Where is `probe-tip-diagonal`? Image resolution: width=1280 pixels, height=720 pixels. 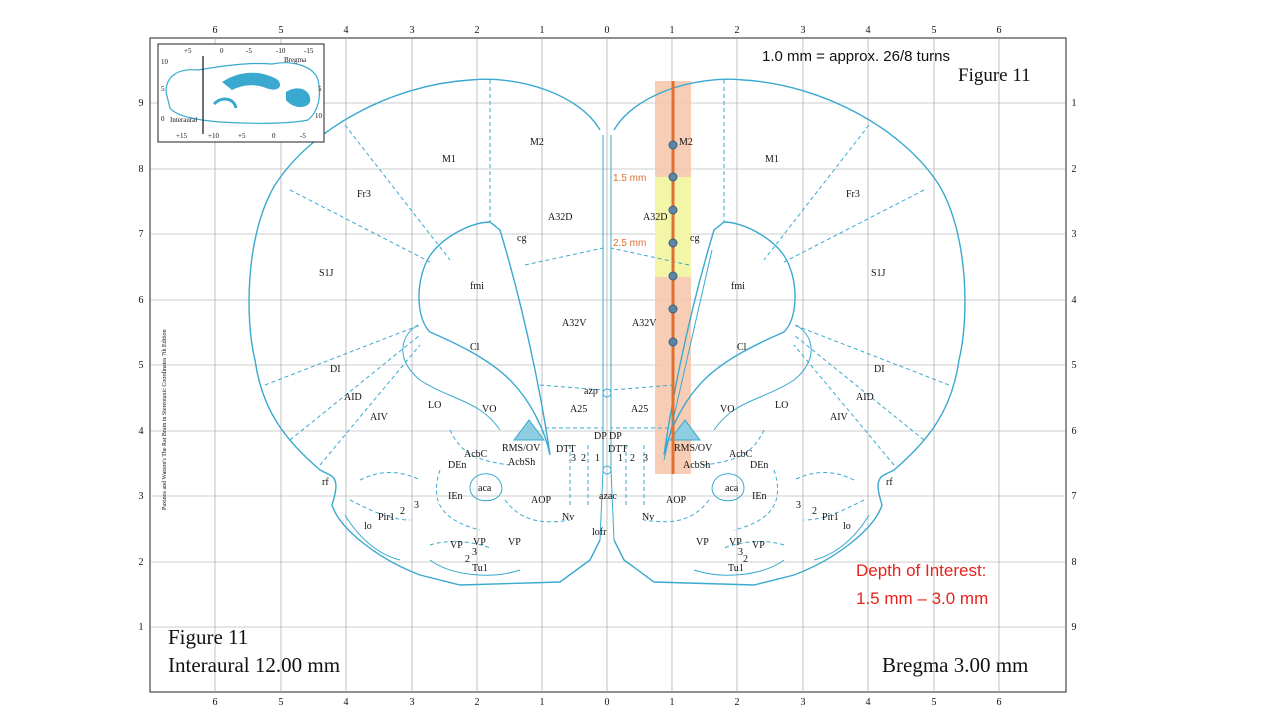
probe-tip-diagonal is located at coordinates (688, 355).